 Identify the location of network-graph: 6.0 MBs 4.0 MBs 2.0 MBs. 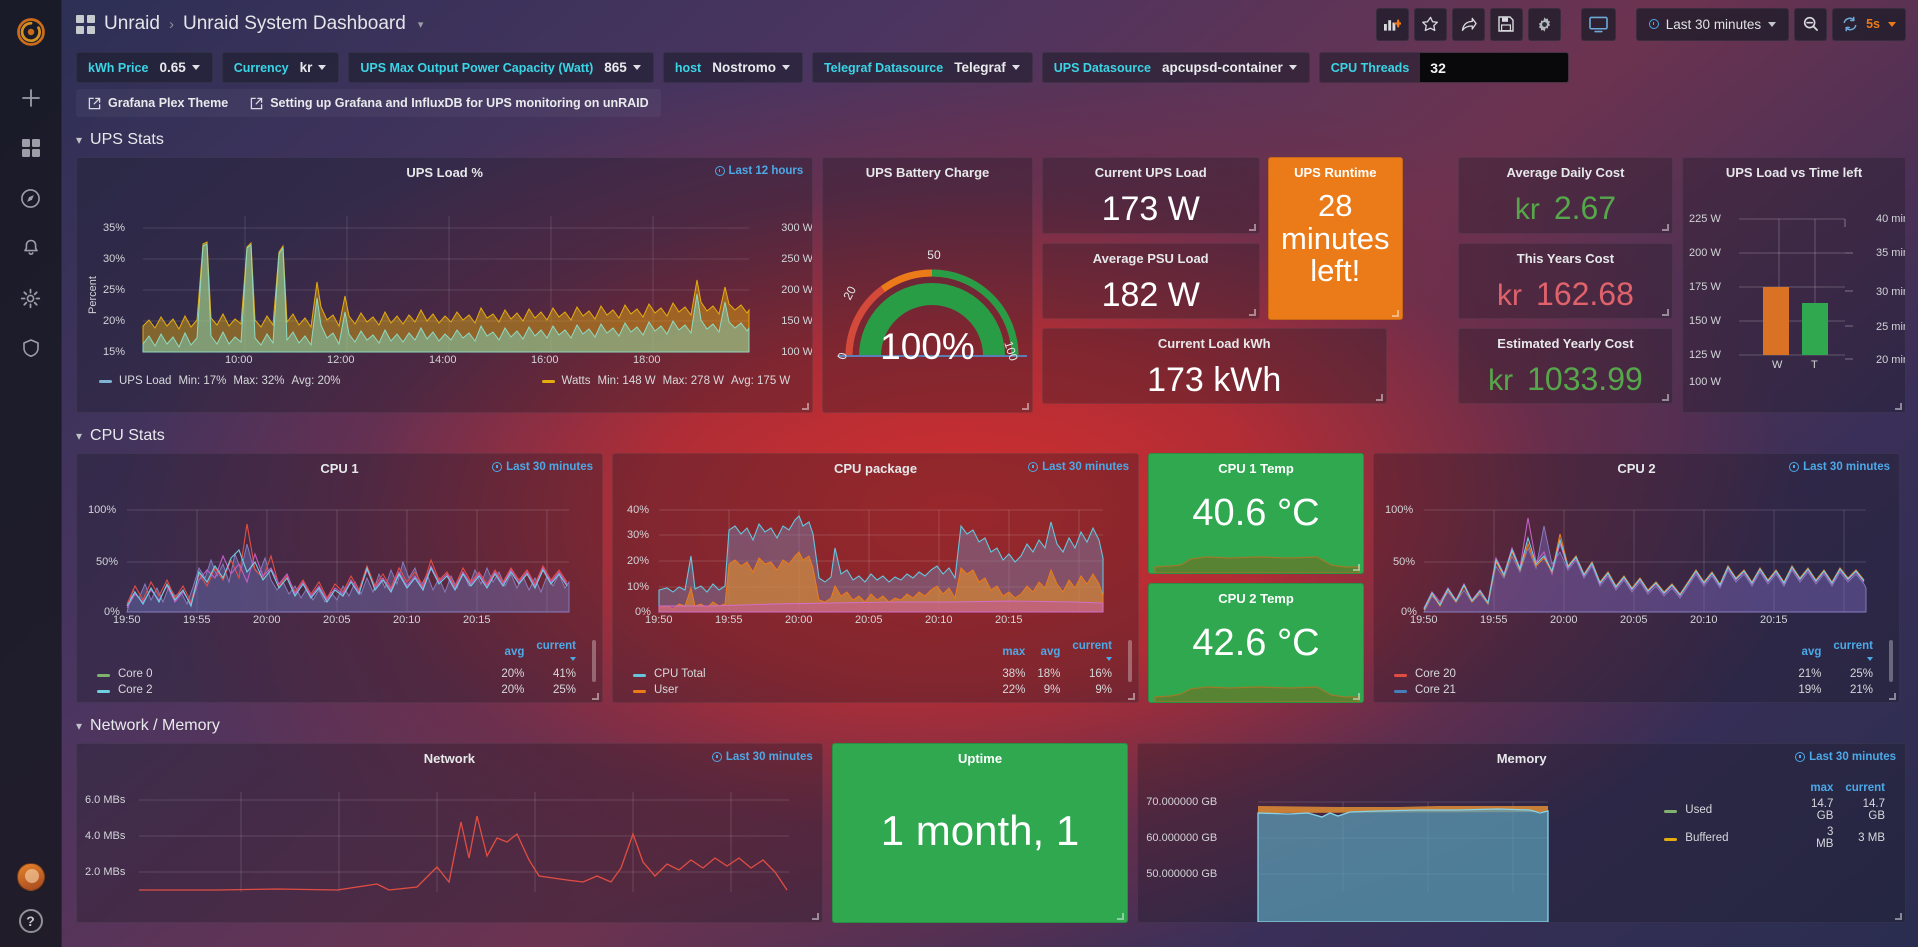
(449, 847).